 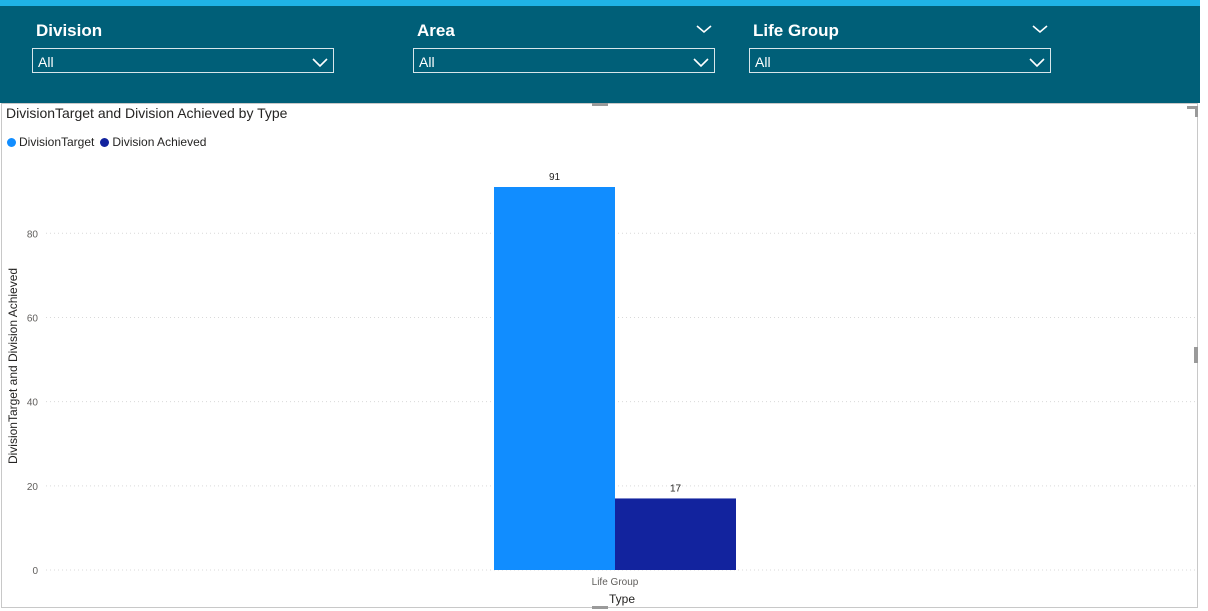 What do you see at coordinates (675, 534) in the screenshot?
I see `bar-division-achieved` at bounding box center [675, 534].